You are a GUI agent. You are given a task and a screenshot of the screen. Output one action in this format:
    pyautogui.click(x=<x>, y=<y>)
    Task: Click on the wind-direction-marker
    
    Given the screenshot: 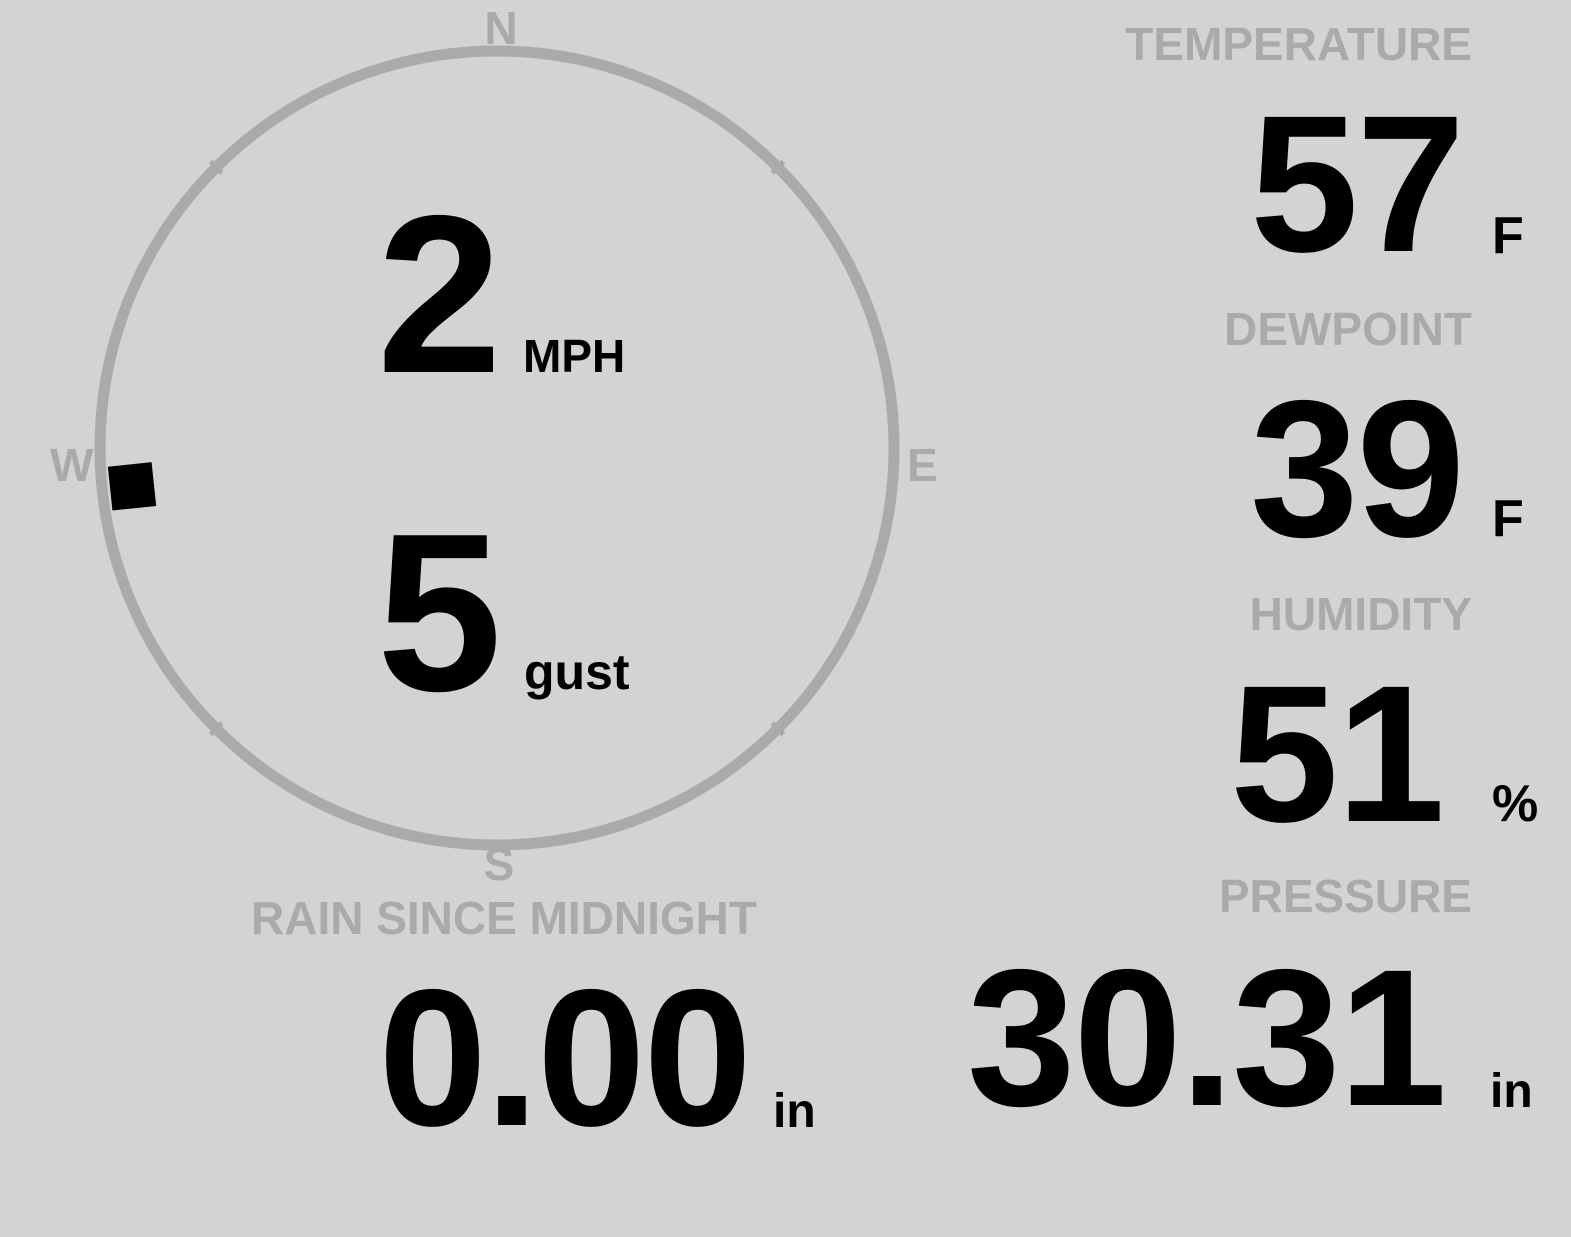 What is the action you would take?
    pyautogui.click(x=132, y=486)
    